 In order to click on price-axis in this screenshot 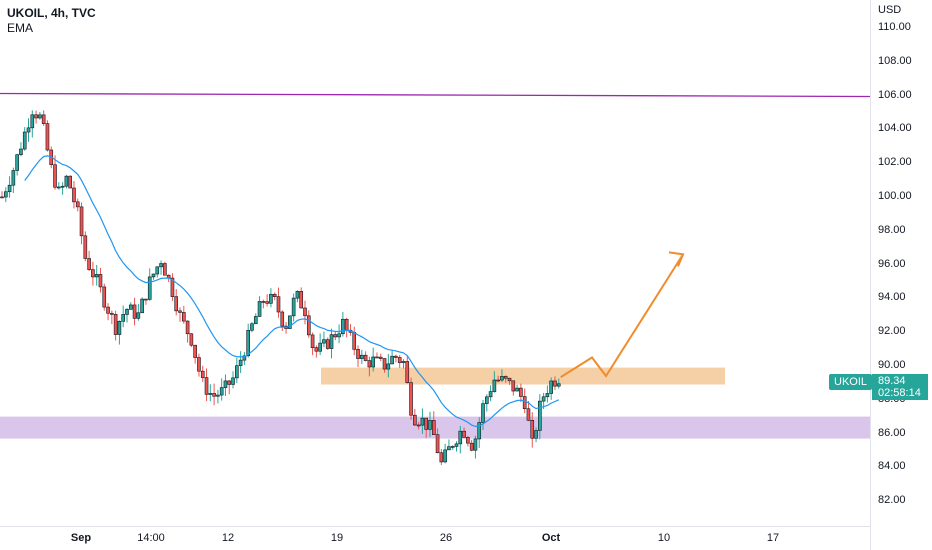, I will do `click(901, 275)`.